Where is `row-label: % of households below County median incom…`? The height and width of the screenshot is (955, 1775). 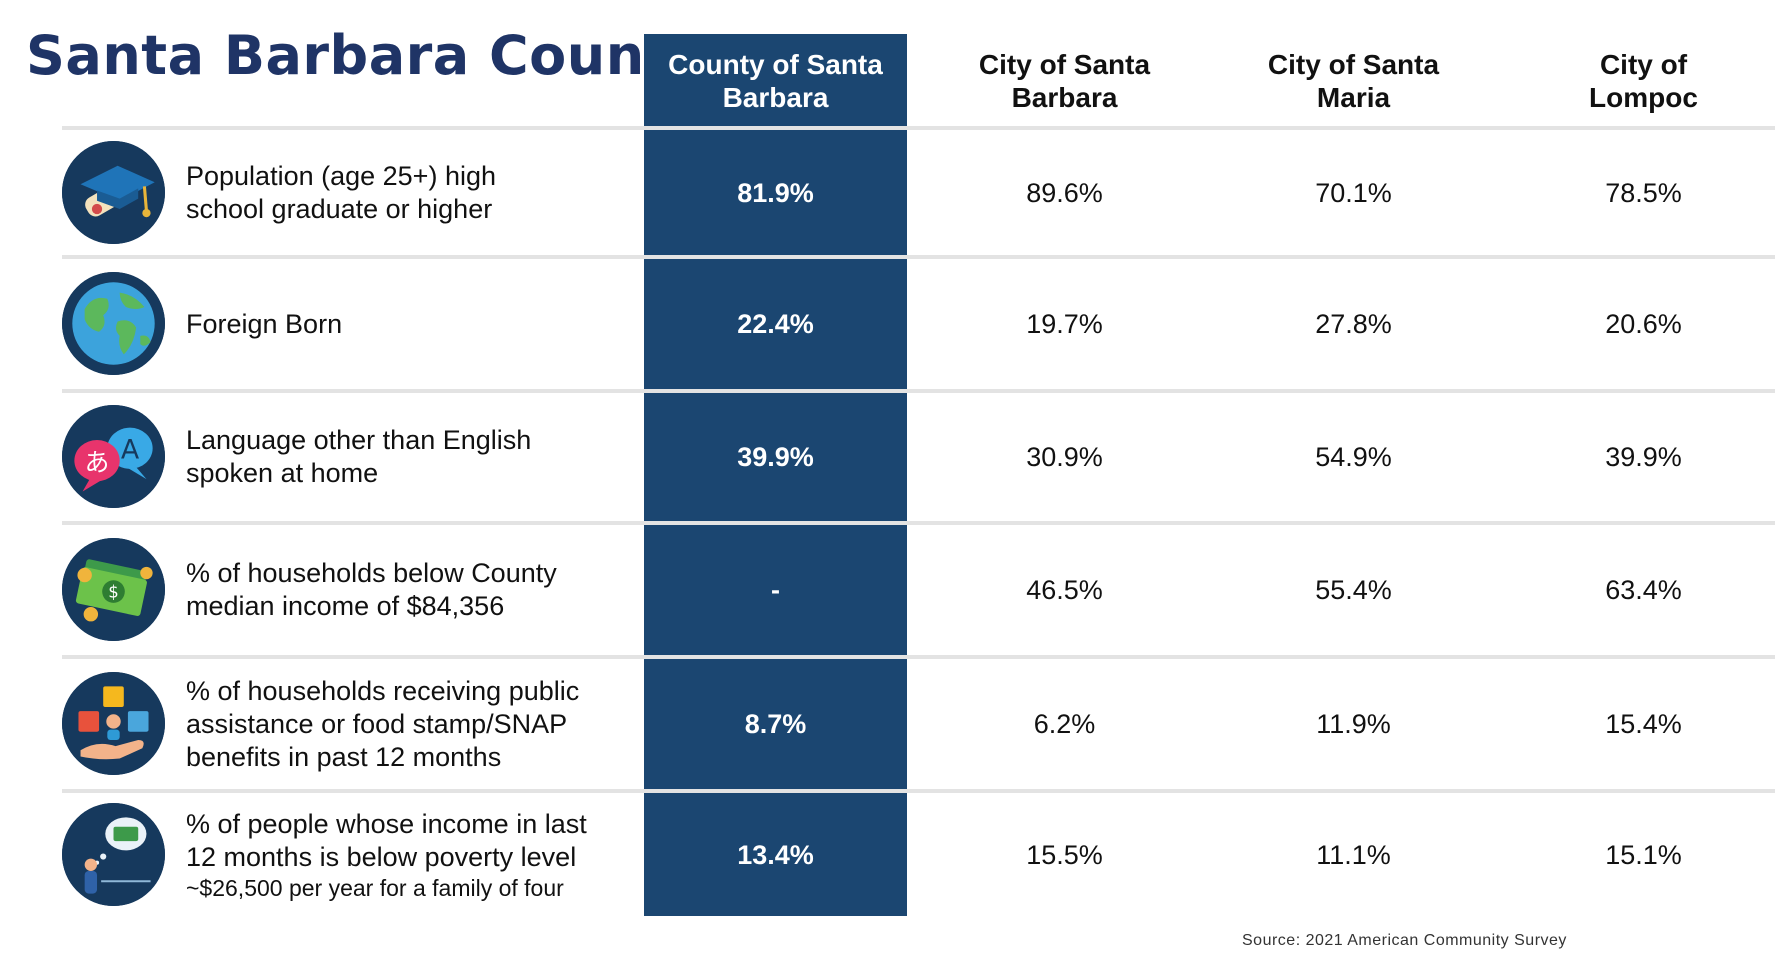
row-label: % of households below County median incom… is located at coordinates (371, 590).